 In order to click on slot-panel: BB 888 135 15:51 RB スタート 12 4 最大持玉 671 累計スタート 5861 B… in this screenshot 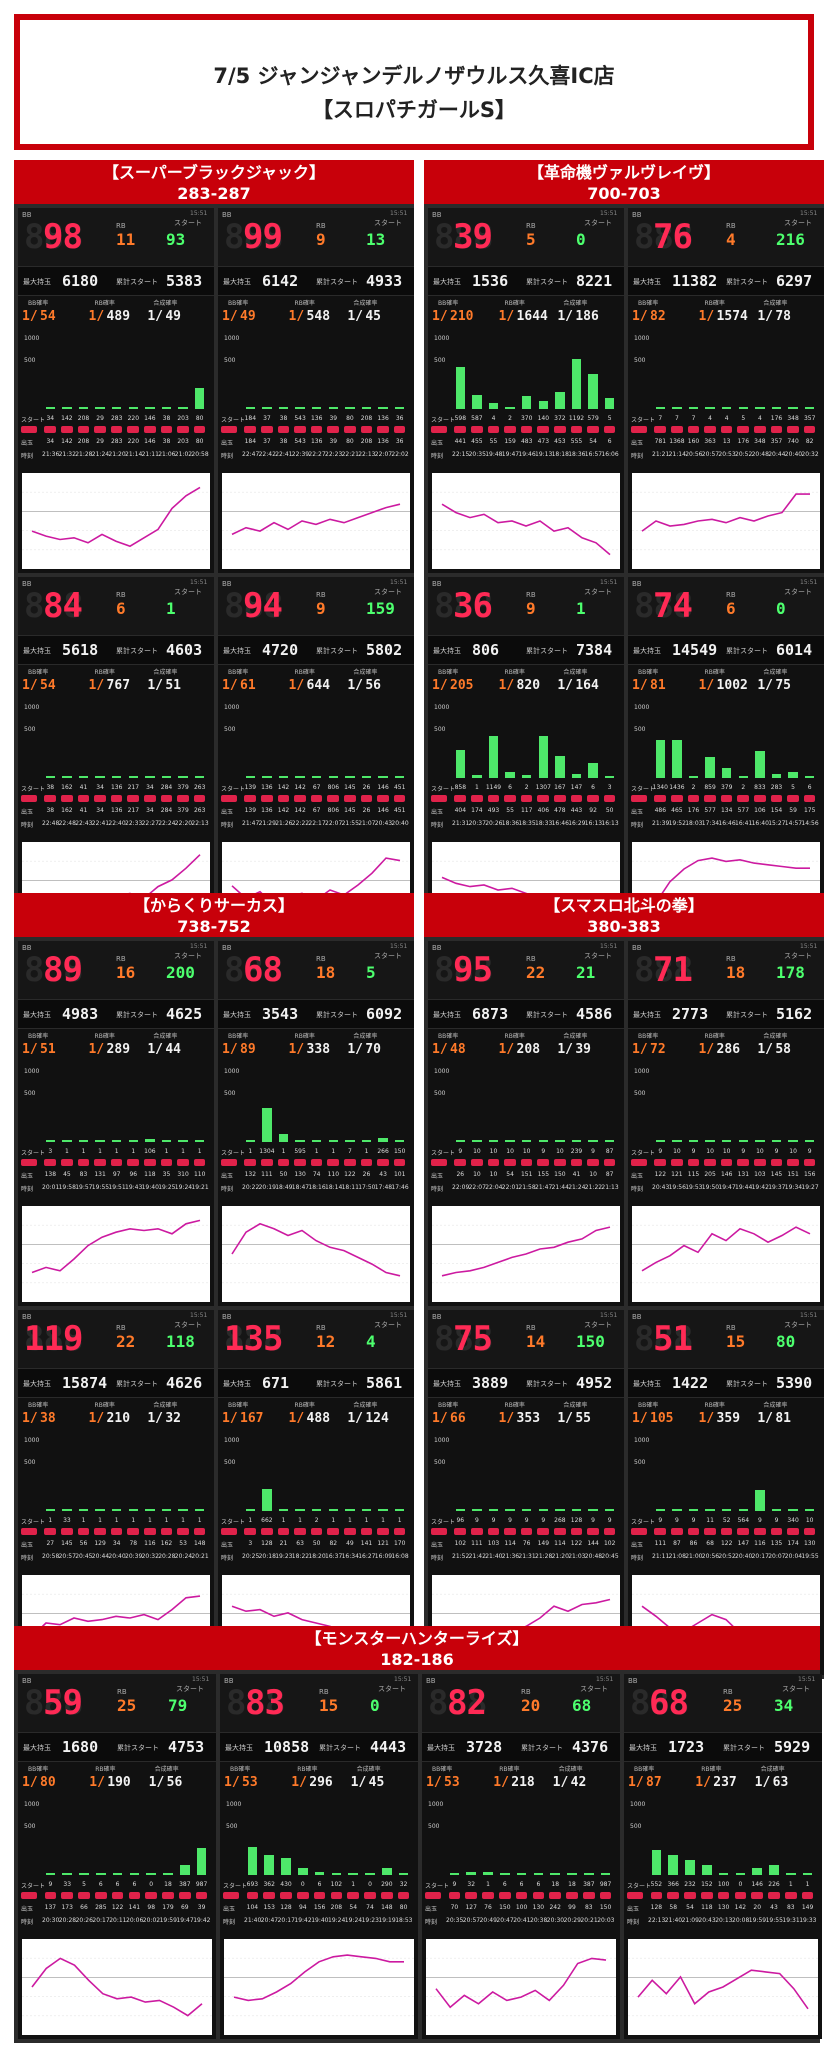, I will do `click(316, 1492)`.